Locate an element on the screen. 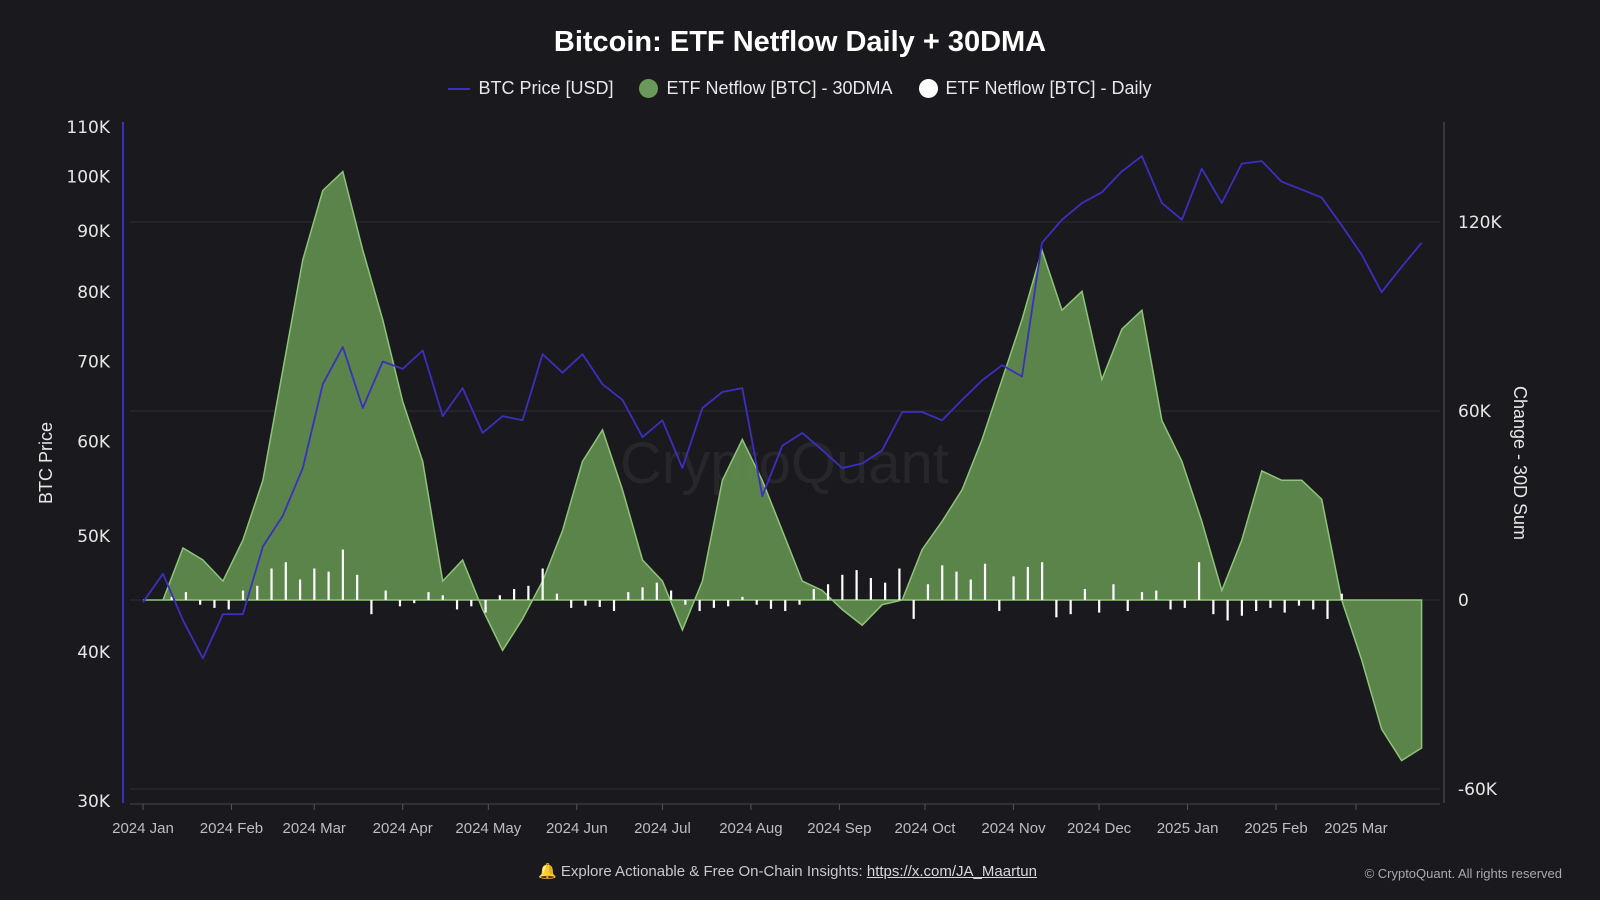 The height and width of the screenshot is (900, 1600). left-axis-label: BTC Price is located at coordinates (46, 463).